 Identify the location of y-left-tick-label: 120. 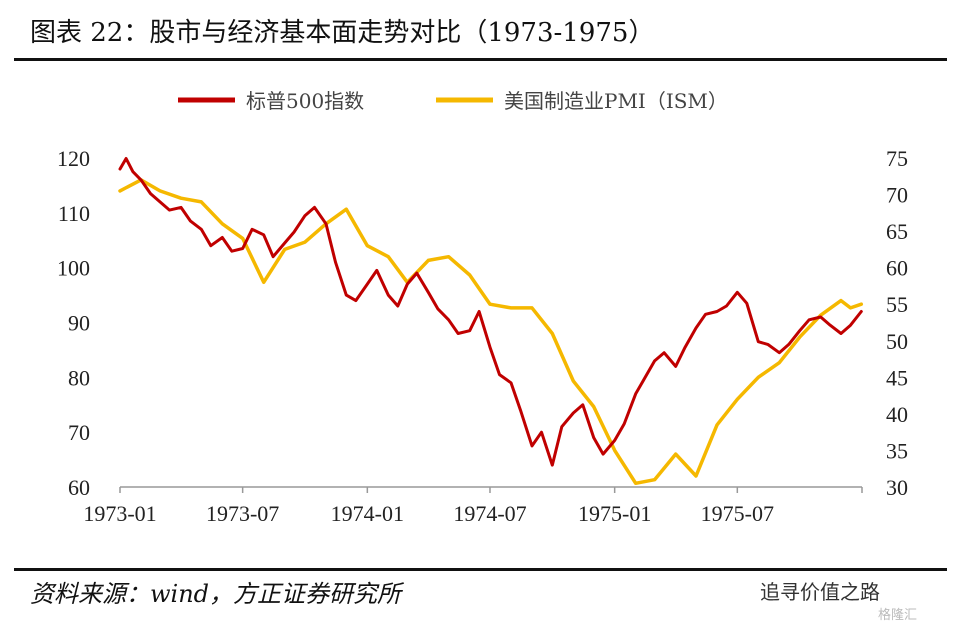
(73, 158).